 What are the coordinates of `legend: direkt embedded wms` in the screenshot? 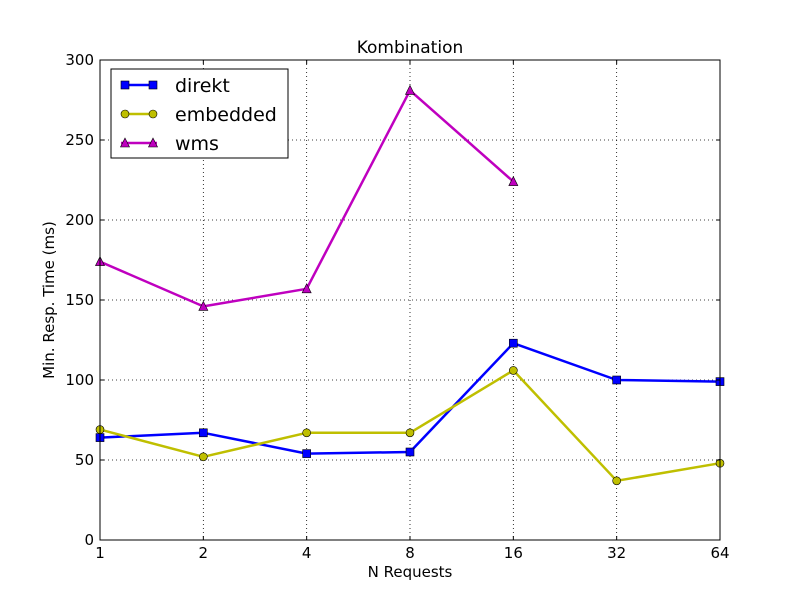 It's located at (199, 113).